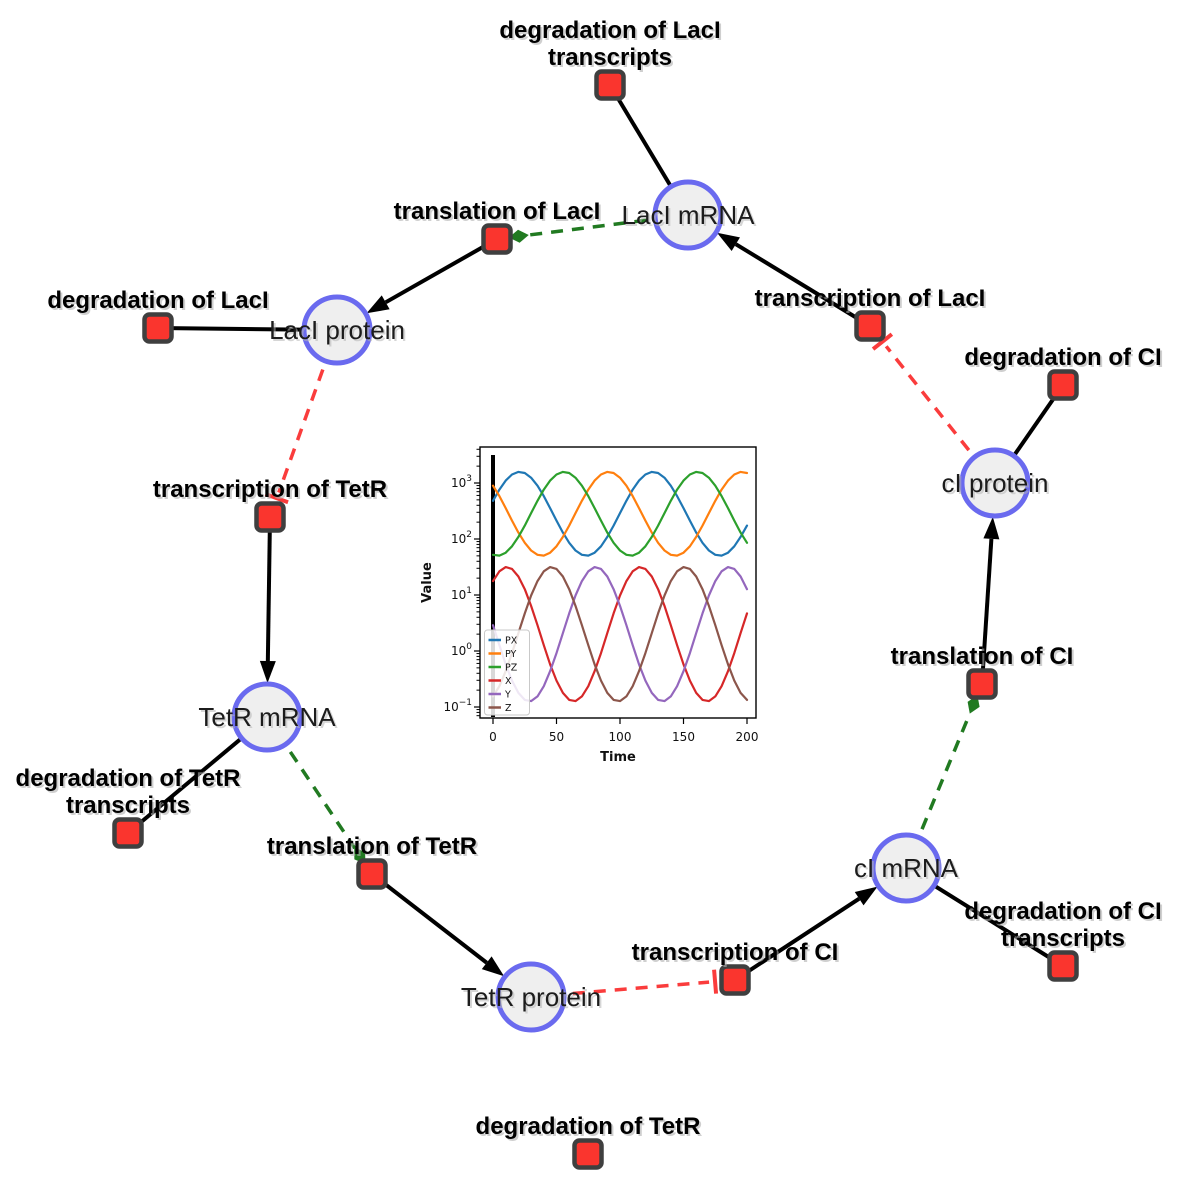  I want to click on legend-label-Y: Y, so click(507, 695).